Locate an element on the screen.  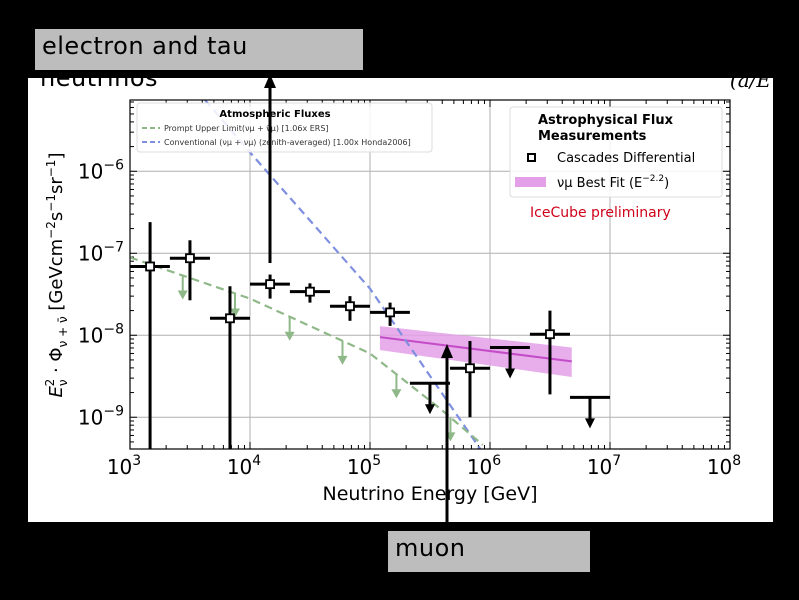
muon-callout: muon is located at coordinates (489, 551).